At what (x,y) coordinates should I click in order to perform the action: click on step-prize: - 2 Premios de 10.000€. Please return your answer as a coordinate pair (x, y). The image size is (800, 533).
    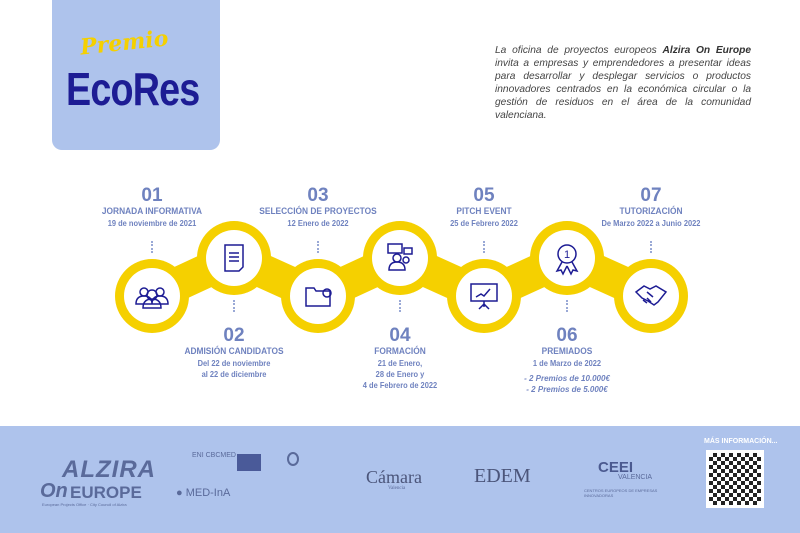
    Looking at the image, I should click on (567, 378).